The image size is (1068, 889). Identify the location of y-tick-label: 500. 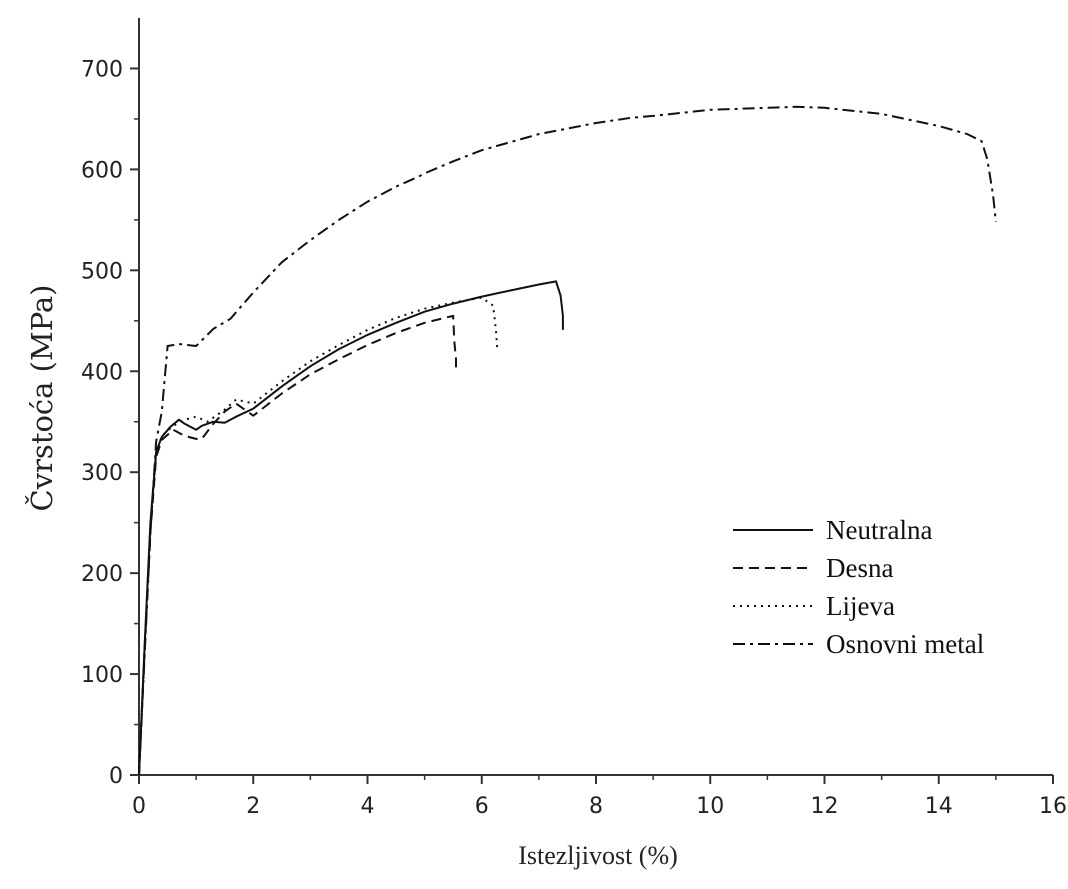
(102, 271).